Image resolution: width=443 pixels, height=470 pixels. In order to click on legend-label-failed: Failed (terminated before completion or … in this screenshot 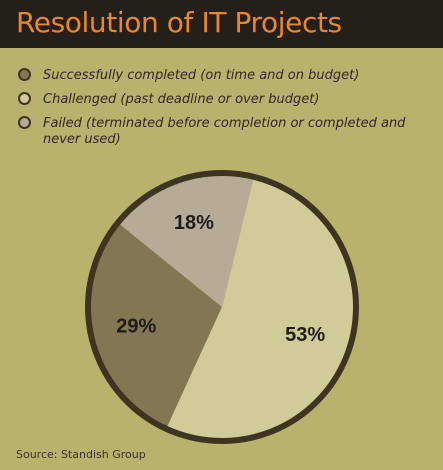, I will do `click(224, 131)`.